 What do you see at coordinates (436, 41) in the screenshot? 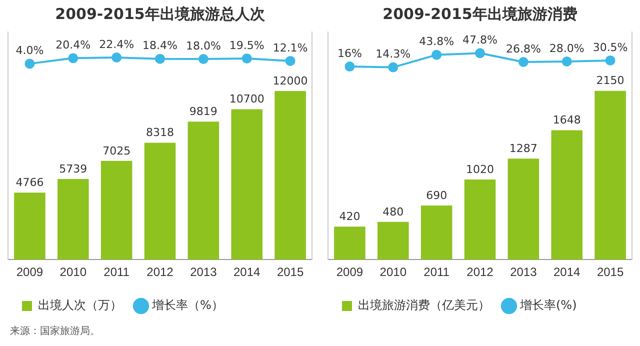
I see `data-label: 43.8%` at bounding box center [436, 41].